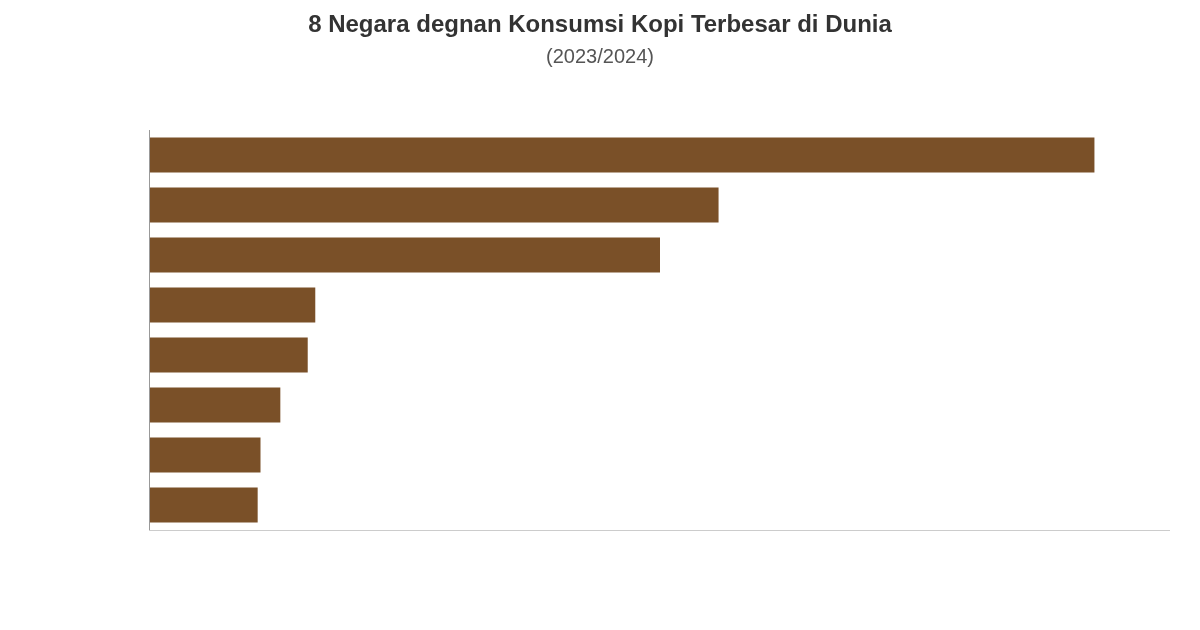 The height and width of the screenshot is (630, 1200). What do you see at coordinates (600, 55) in the screenshot?
I see `chart-subtitle: (2023/2024)` at bounding box center [600, 55].